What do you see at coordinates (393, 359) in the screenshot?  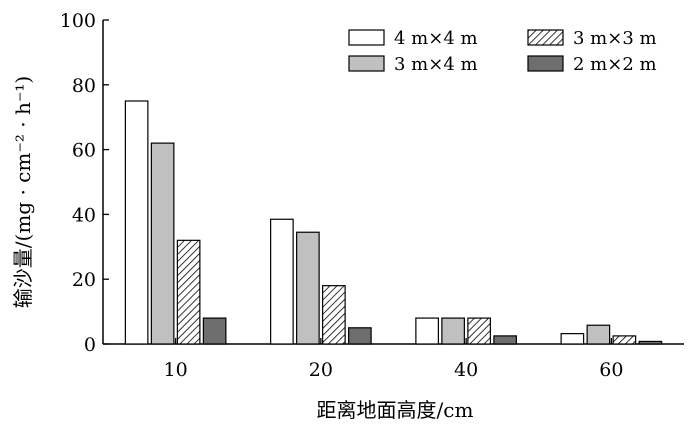 I see `x-axis-ticks: 10 20 40 60` at bounding box center [393, 359].